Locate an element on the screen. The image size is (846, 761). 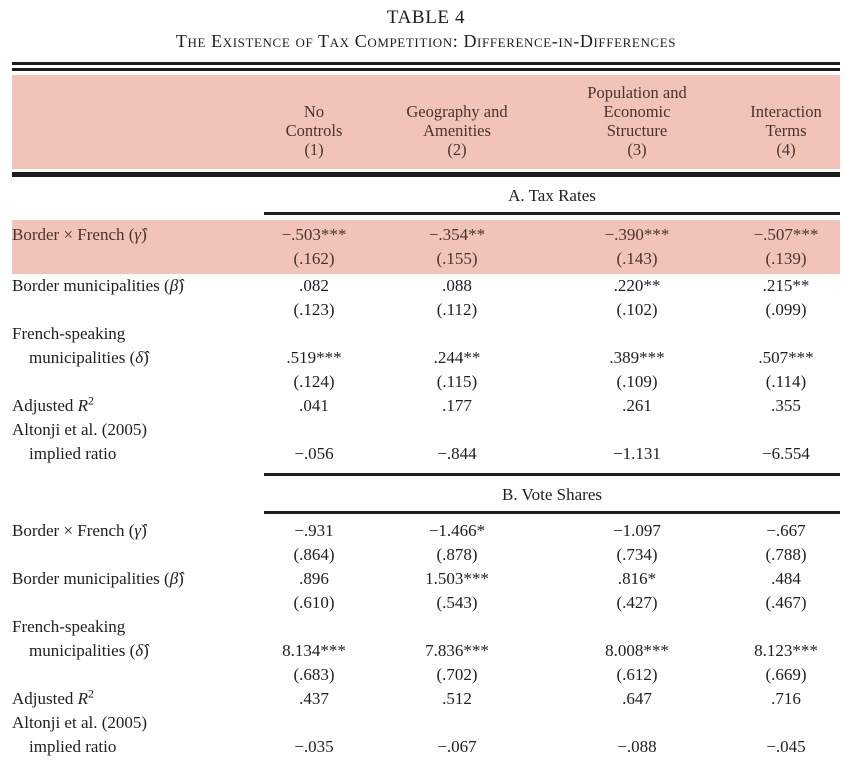
column-header-line: Population and is located at coordinates (637, 92).